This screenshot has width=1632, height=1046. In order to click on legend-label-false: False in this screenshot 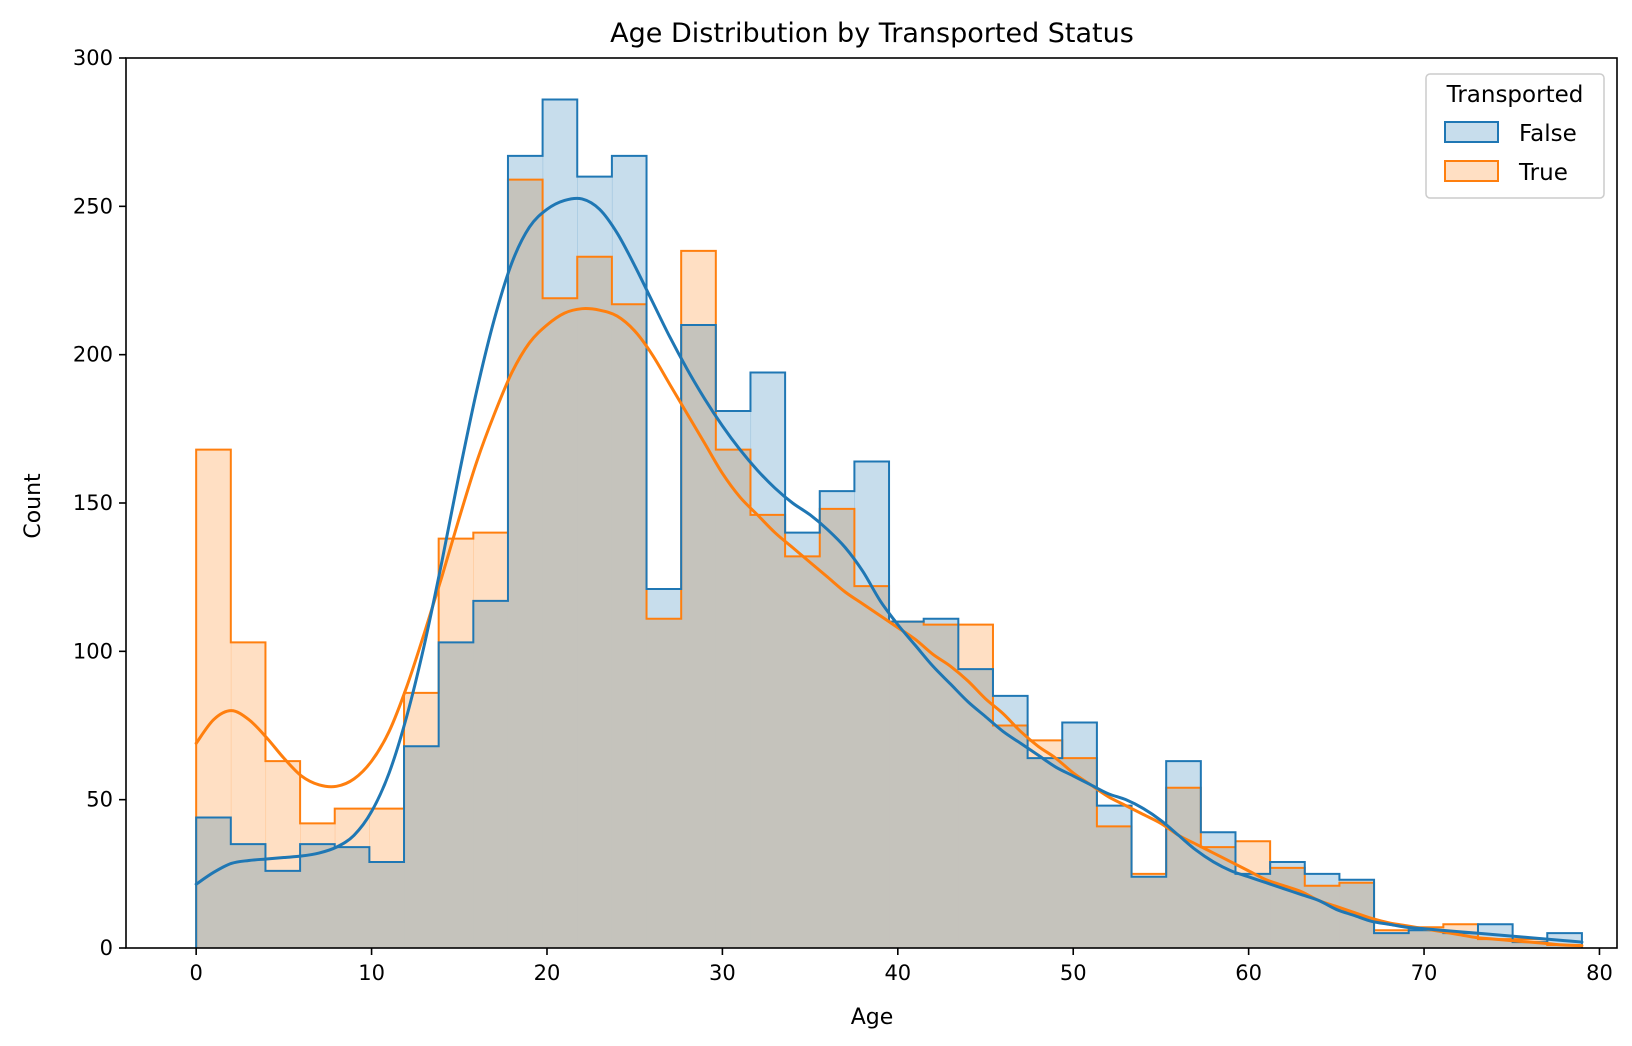, I will do `click(1548, 134)`.